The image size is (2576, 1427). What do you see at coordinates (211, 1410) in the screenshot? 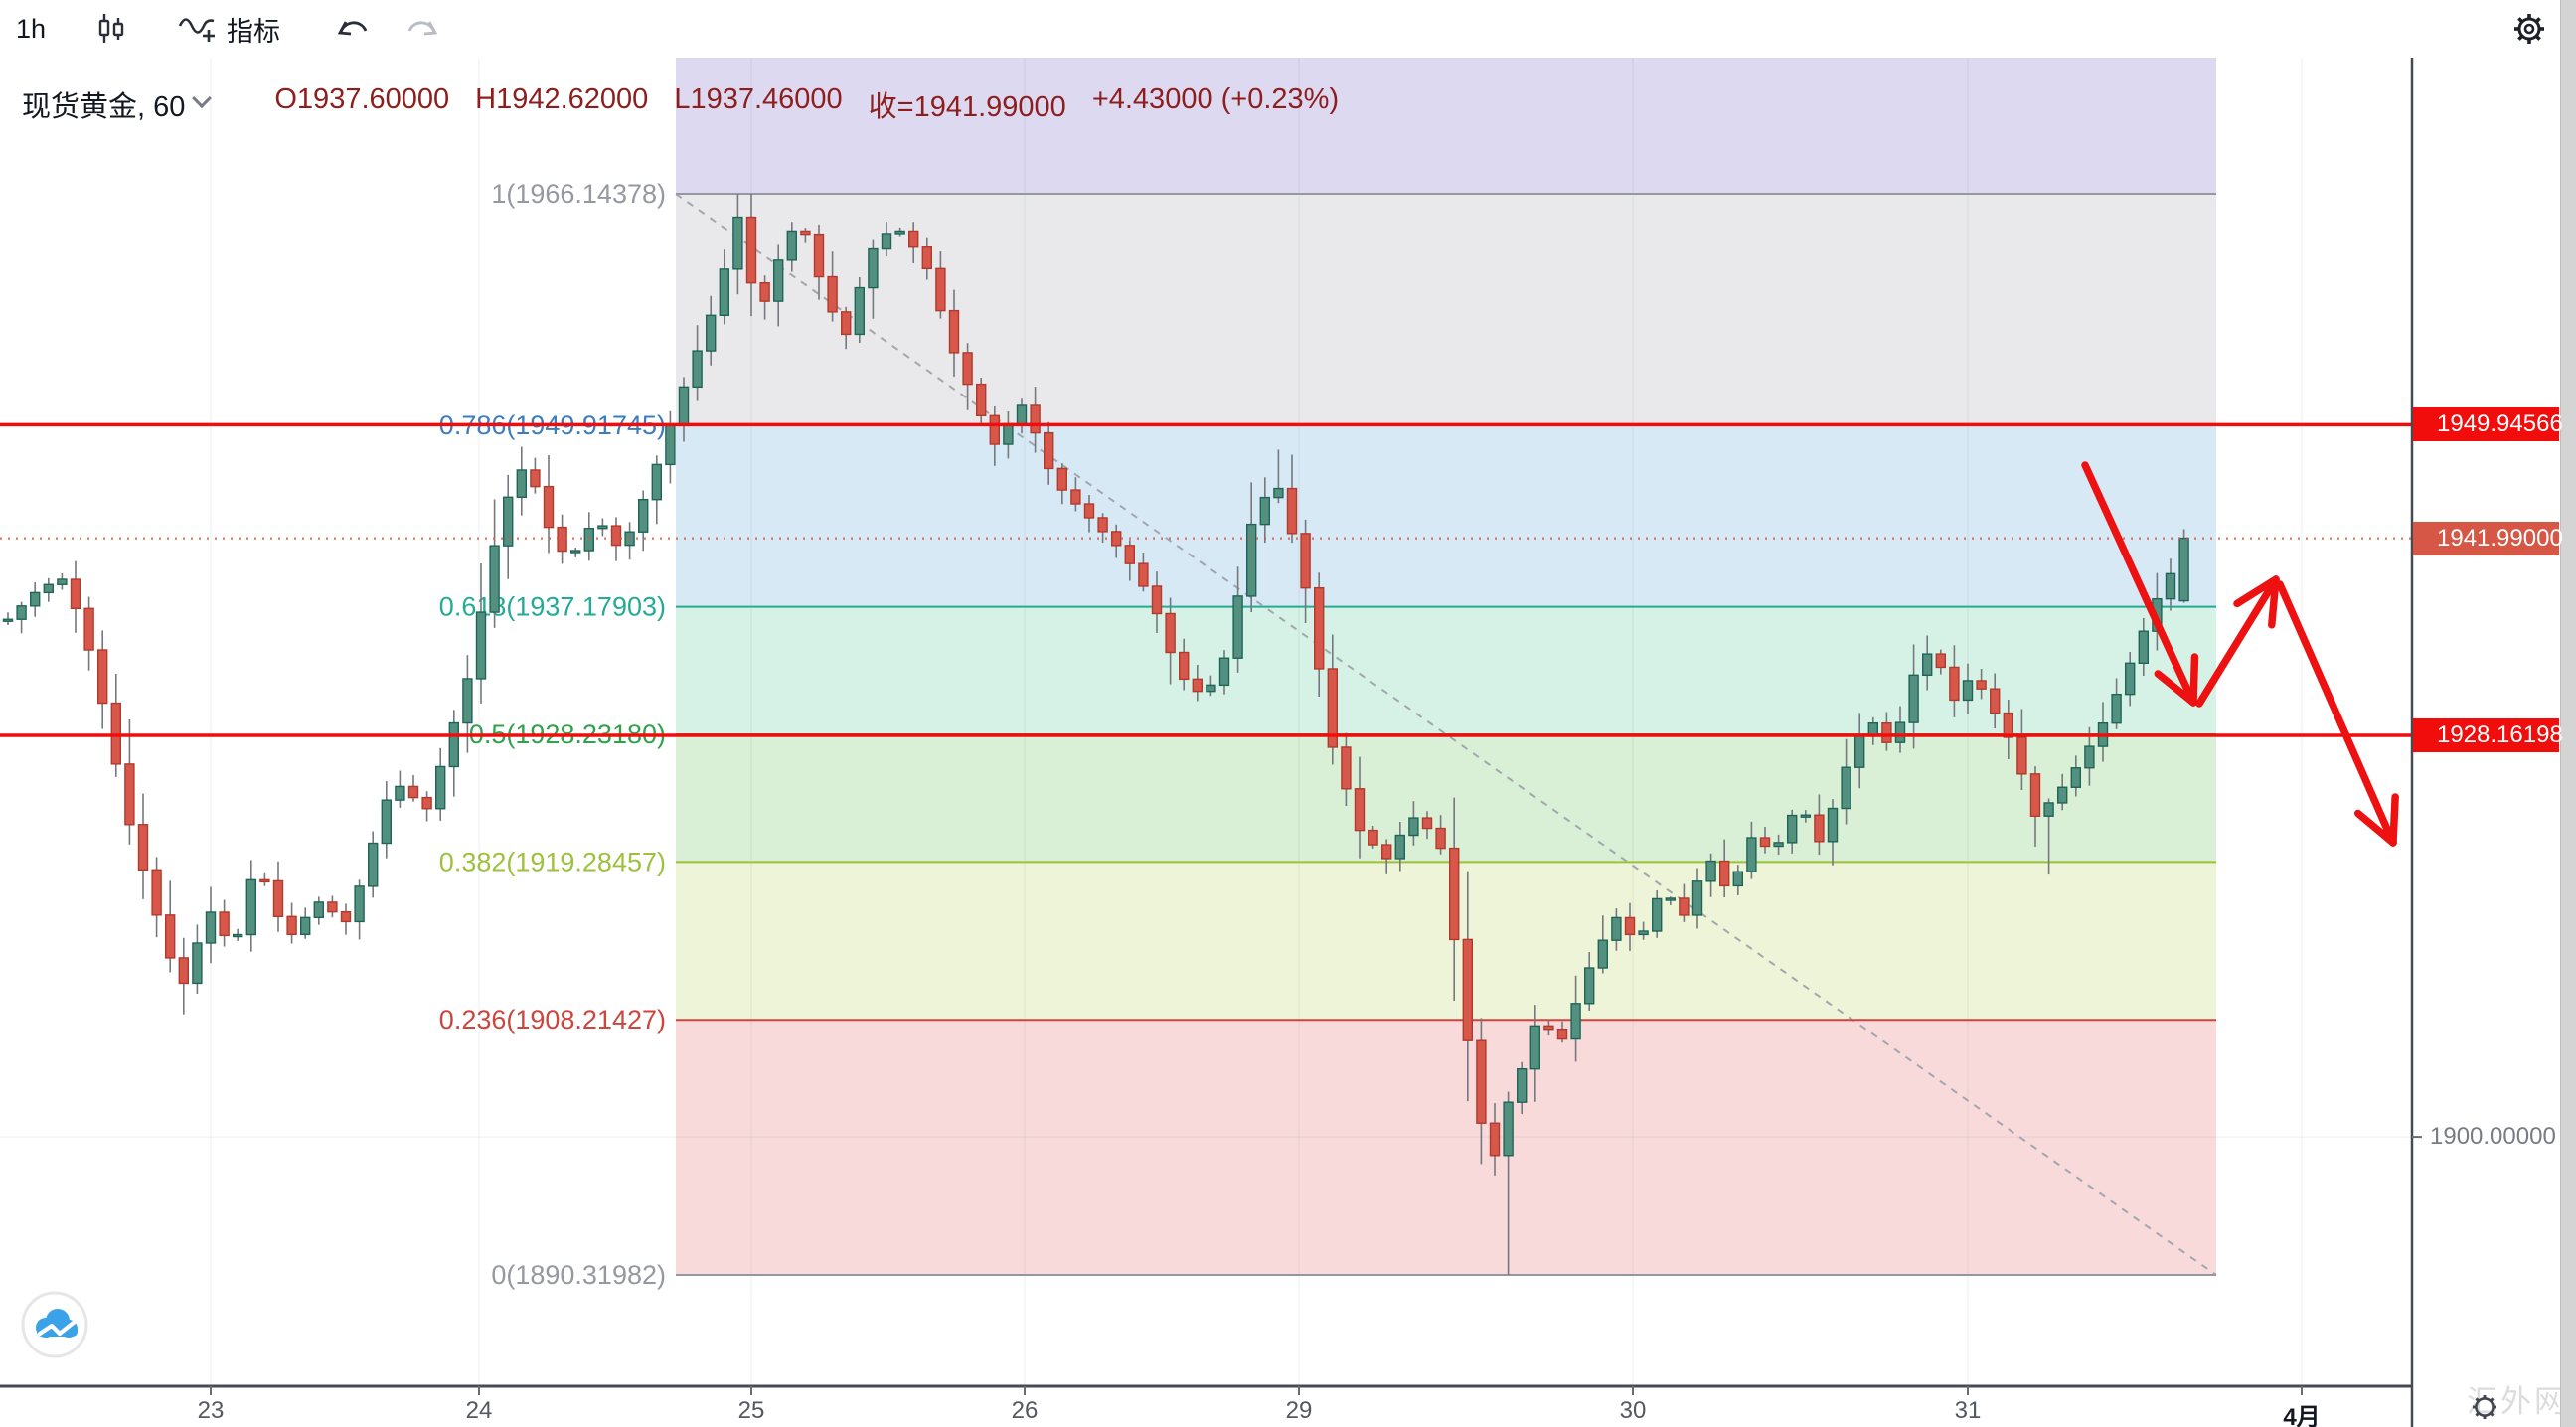
I see `time-axis-label: 23` at bounding box center [211, 1410].